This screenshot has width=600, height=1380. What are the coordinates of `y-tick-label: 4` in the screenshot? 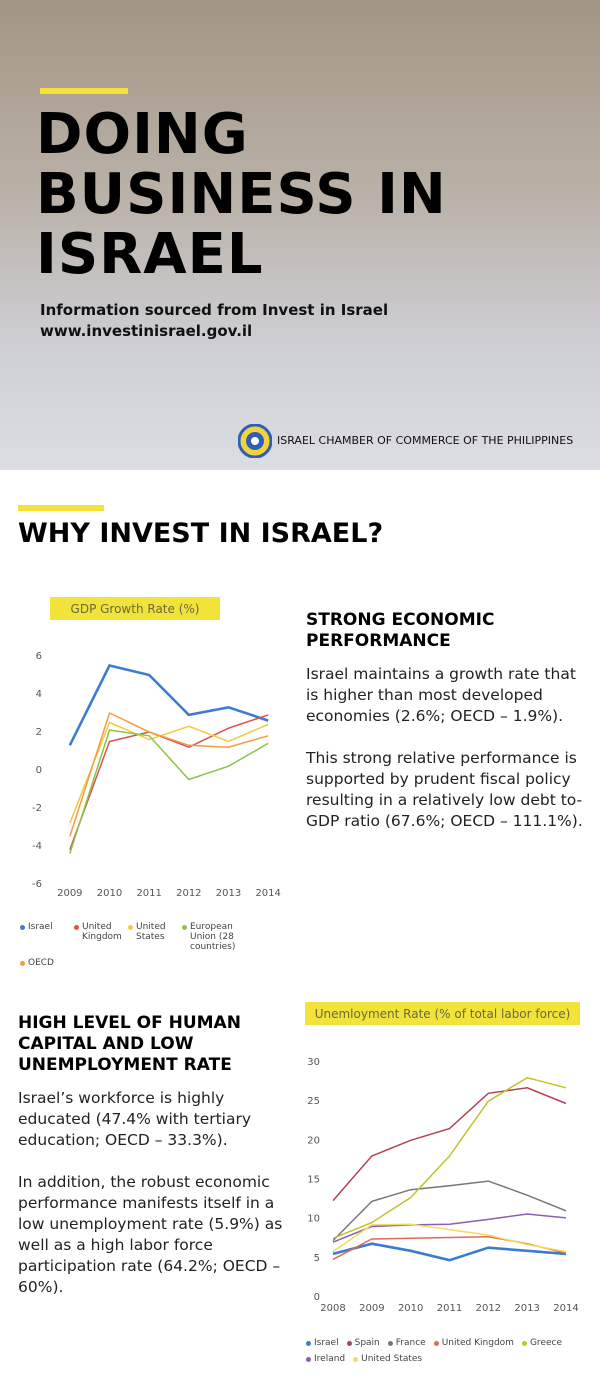 It's located at (39, 694).